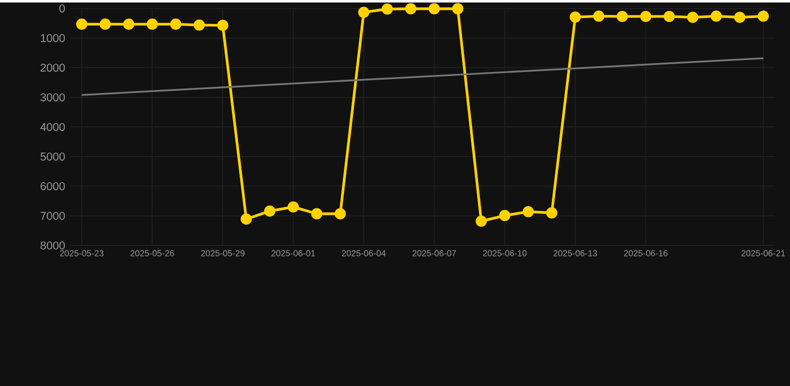 This screenshot has height=386, width=790. What do you see at coordinates (82, 253) in the screenshot?
I see `x-tick-label: 2025-05-23` at bounding box center [82, 253].